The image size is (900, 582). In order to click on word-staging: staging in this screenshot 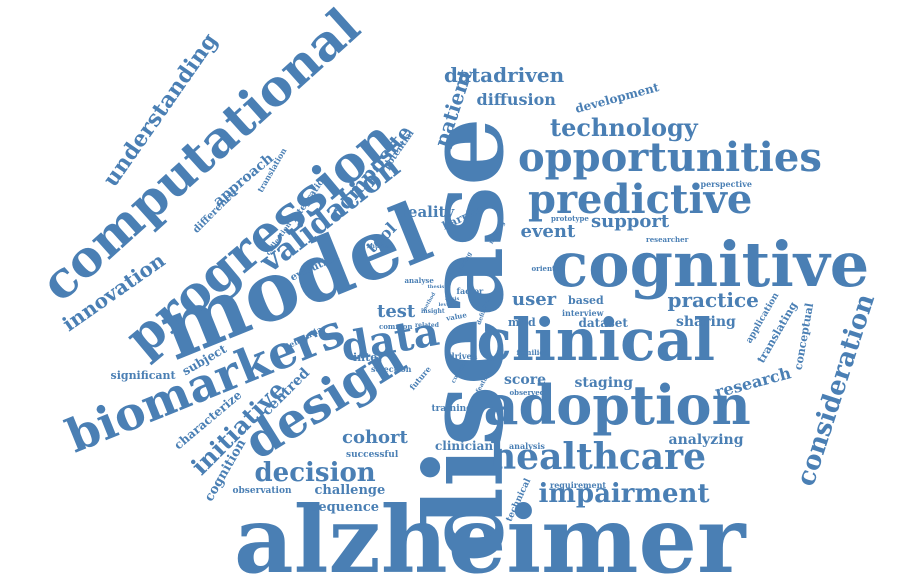, I will do `click(604, 383)`.